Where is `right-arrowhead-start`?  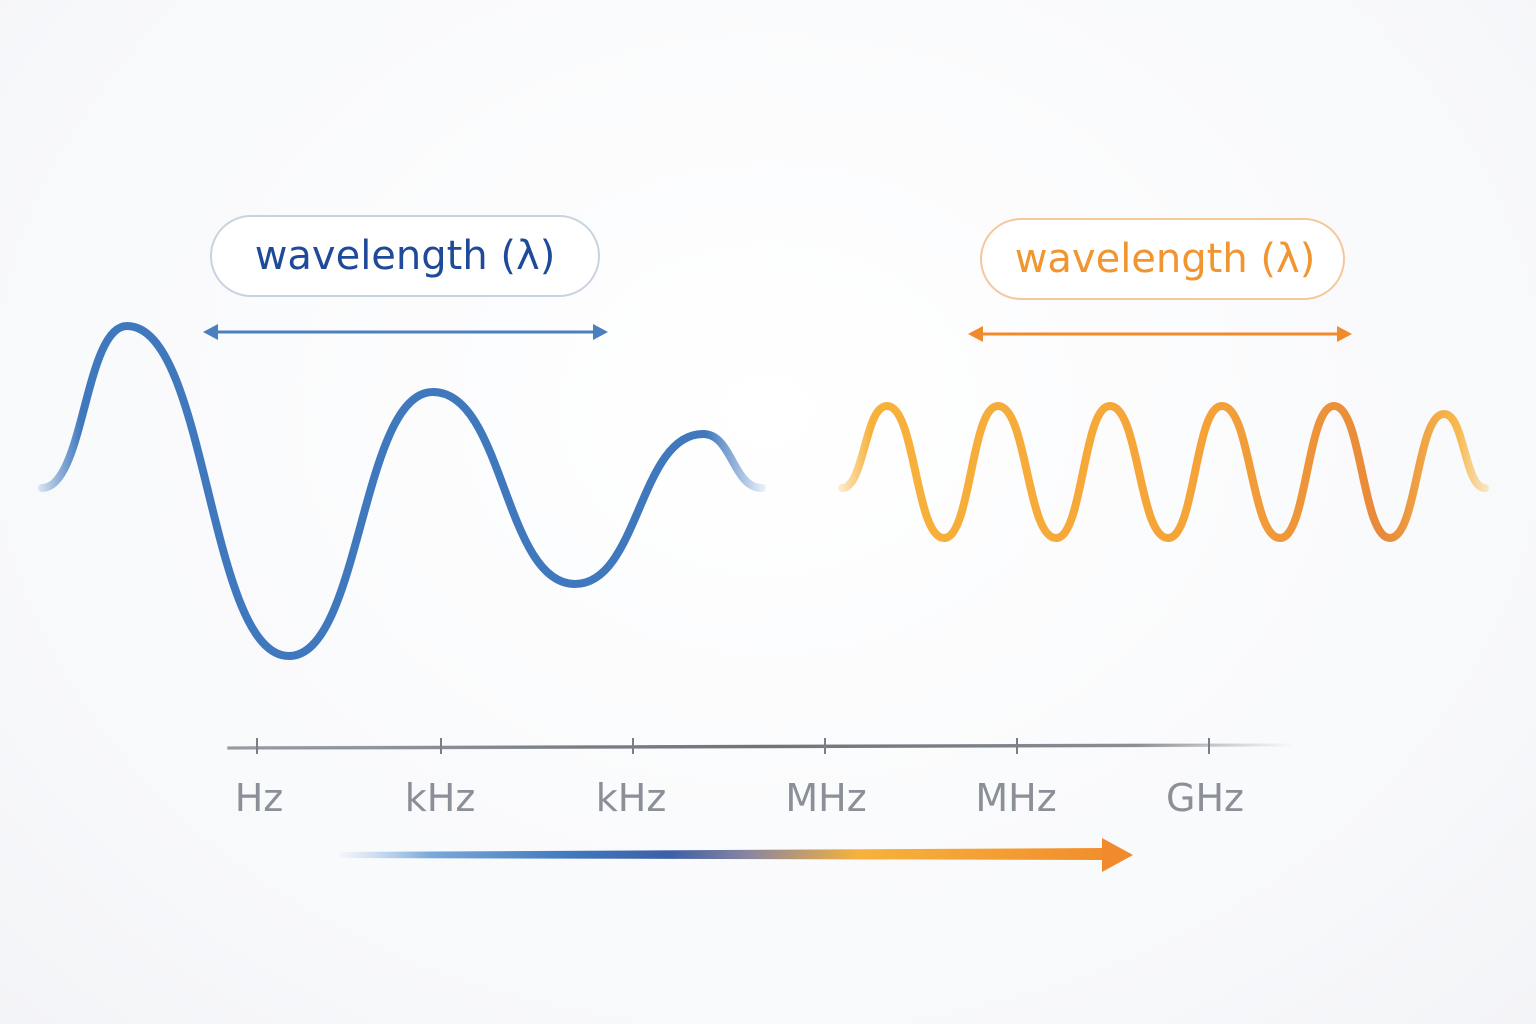 right-arrowhead-start is located at coordinates (975, 334).